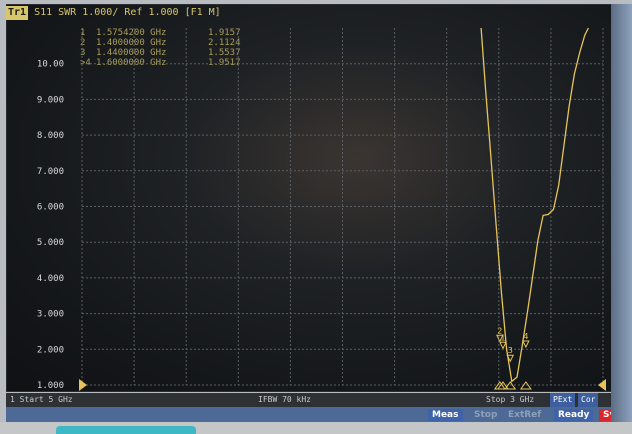 The width and height of the screenshot is (632, 434). Describe the element at coordinates (83, 53) in the screenshot. I see `marker-id: 3` at that location.